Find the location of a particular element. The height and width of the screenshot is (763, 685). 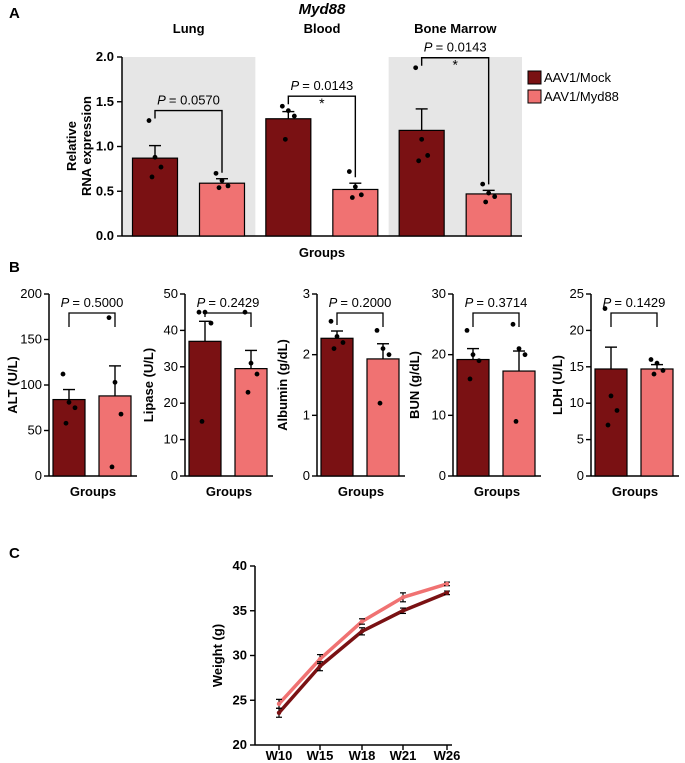

y-tick-label: 10 is located at coordinates (439, 414).